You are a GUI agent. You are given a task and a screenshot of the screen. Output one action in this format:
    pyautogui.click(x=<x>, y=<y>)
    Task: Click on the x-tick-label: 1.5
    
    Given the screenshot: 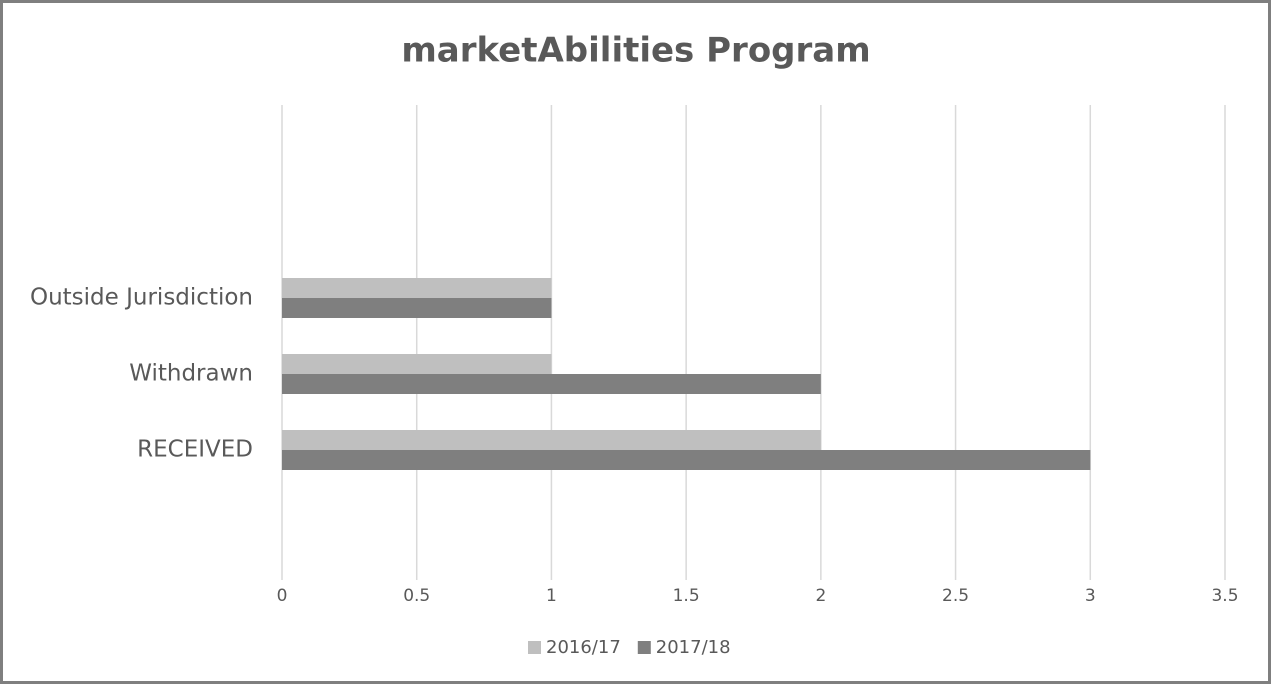 What is the action you would take?
    pyautogui.click(x=686, y=596)
    